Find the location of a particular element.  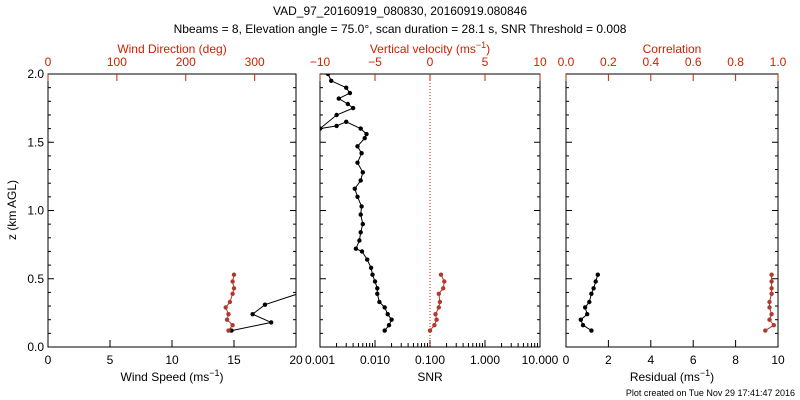

panel-2-series-2-line is located at coordinates (437, 302).